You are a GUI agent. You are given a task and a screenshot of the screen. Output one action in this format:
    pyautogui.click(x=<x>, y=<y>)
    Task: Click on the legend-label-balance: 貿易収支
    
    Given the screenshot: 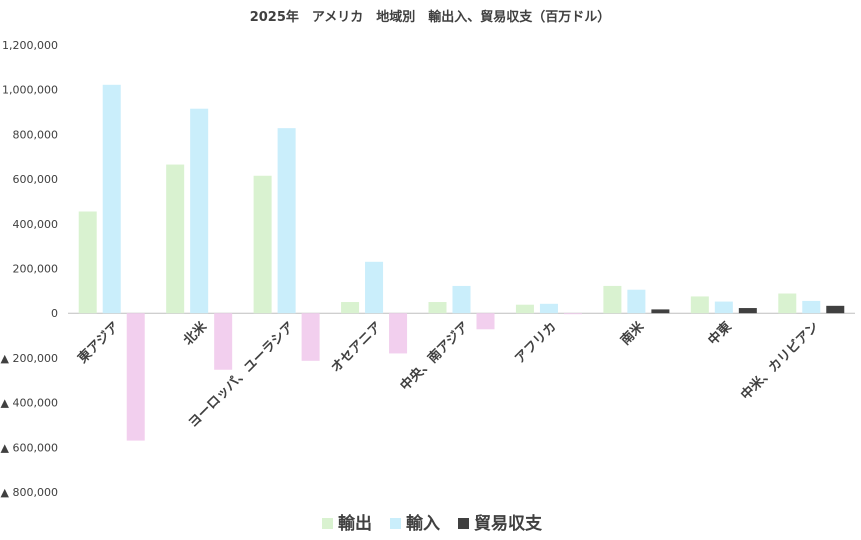 What is the action you would take?
    pyautogui.click(x=508, y=523)
    